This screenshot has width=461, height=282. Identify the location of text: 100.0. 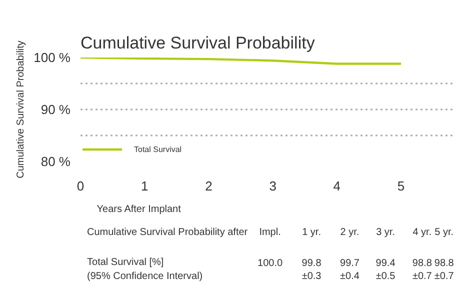
(270, 263).